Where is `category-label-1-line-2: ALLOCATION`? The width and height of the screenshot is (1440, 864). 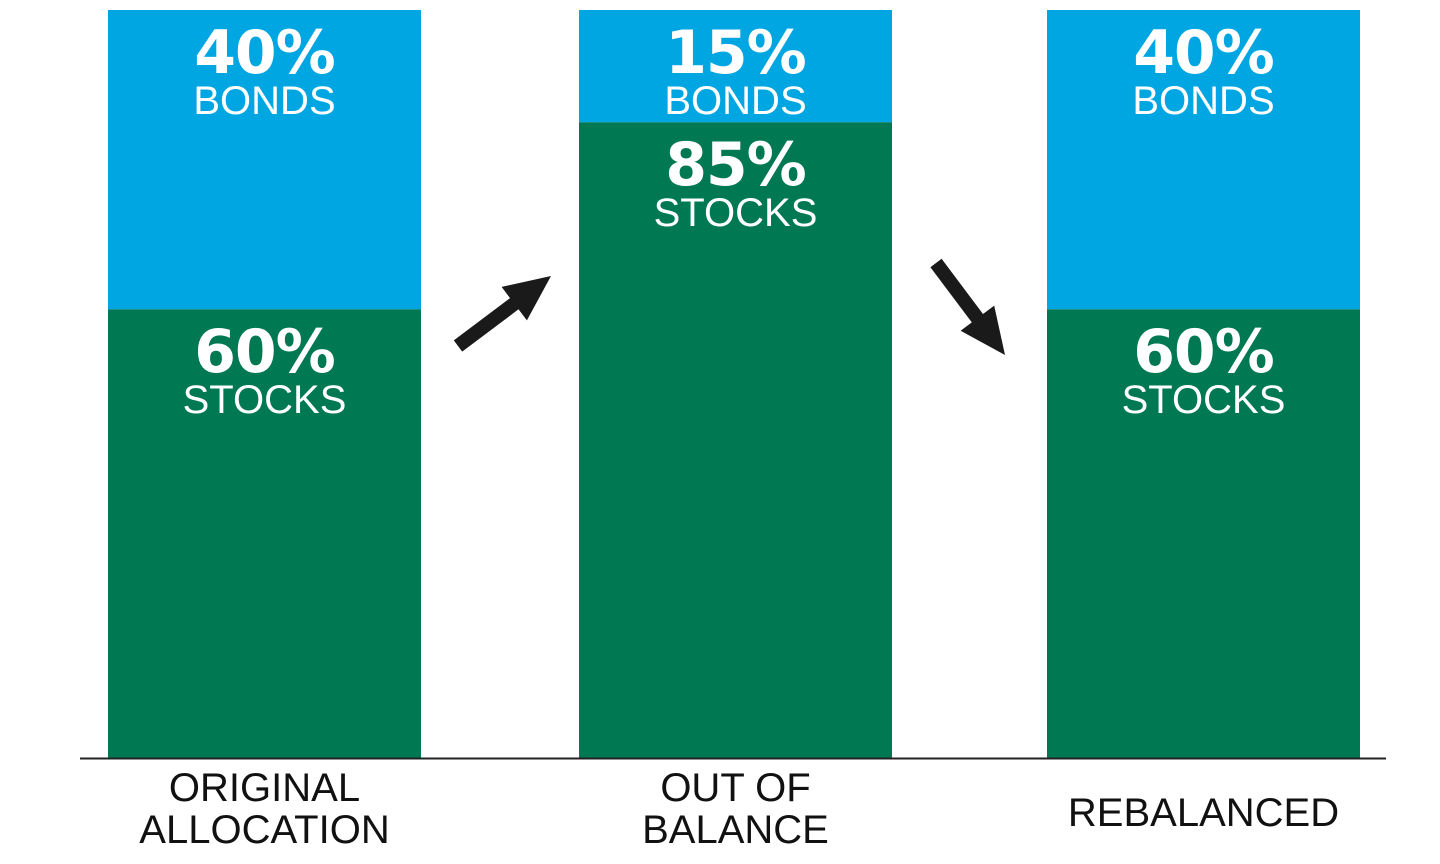
category-label-1-line-2: ALLOCATION is located at coordinates (264, 830).